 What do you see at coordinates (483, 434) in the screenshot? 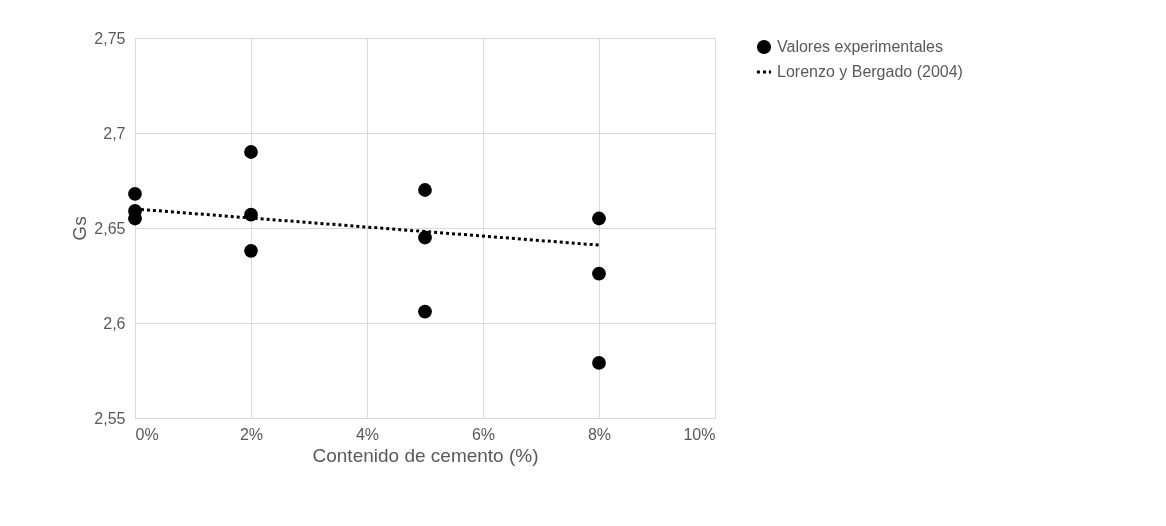
I see `x-tick-label: 6%` at bounding box center [483, 434].